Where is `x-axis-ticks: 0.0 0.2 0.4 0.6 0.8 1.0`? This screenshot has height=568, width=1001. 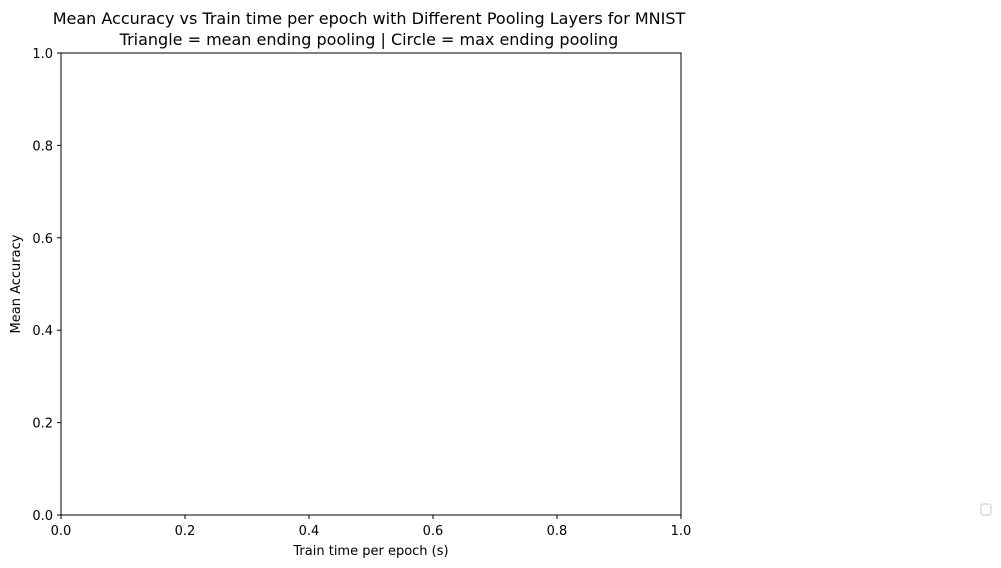 x-axis-ticks: 0.0 0.2 0.4 0.6 0.8 1.0 is located at coordinates (371, 527).